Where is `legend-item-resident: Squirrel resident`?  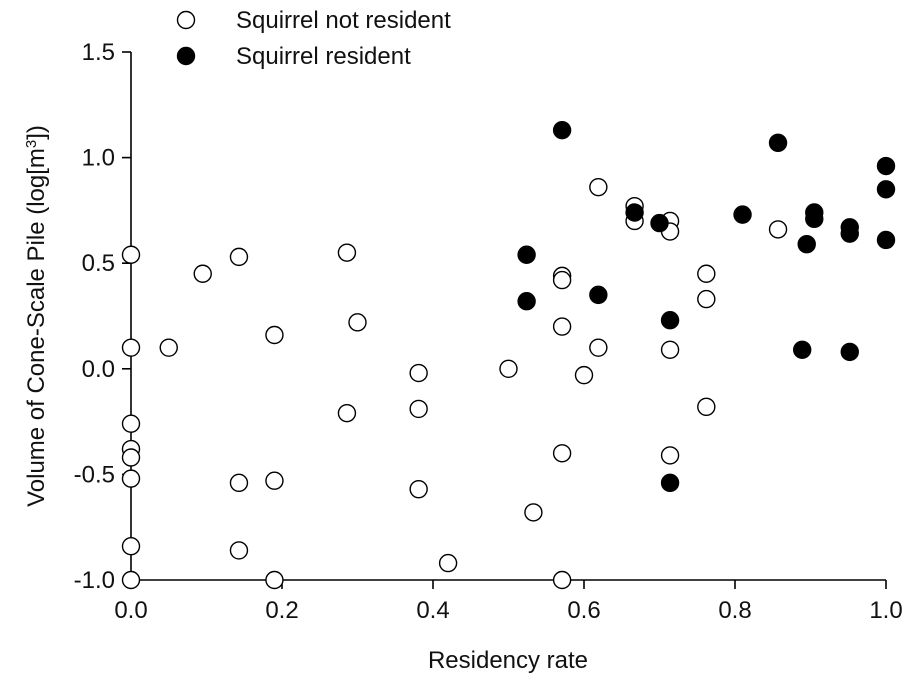 legend-item-resident: Squirrel resident is located at coordinates (293, 56).